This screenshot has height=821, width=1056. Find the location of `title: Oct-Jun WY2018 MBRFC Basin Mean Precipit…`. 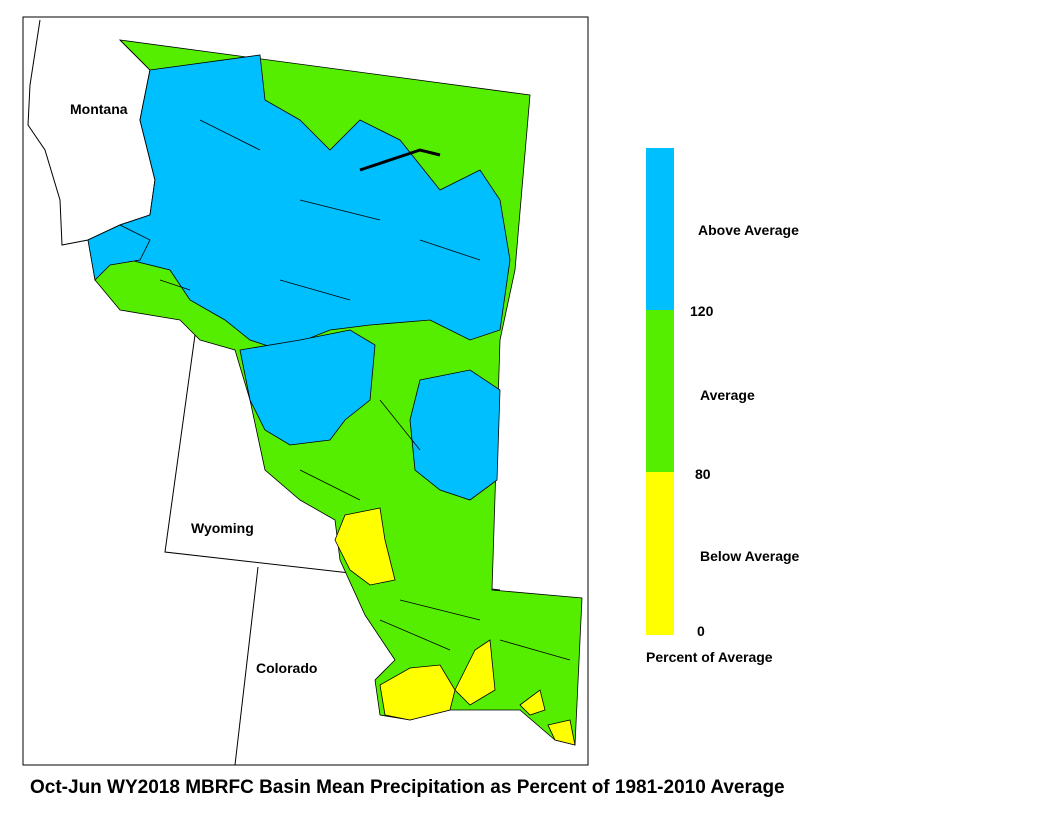

title: Oct-Jun WY2018 MBRFC Basin Mean Precipit… is located at coordinates (407, 787).